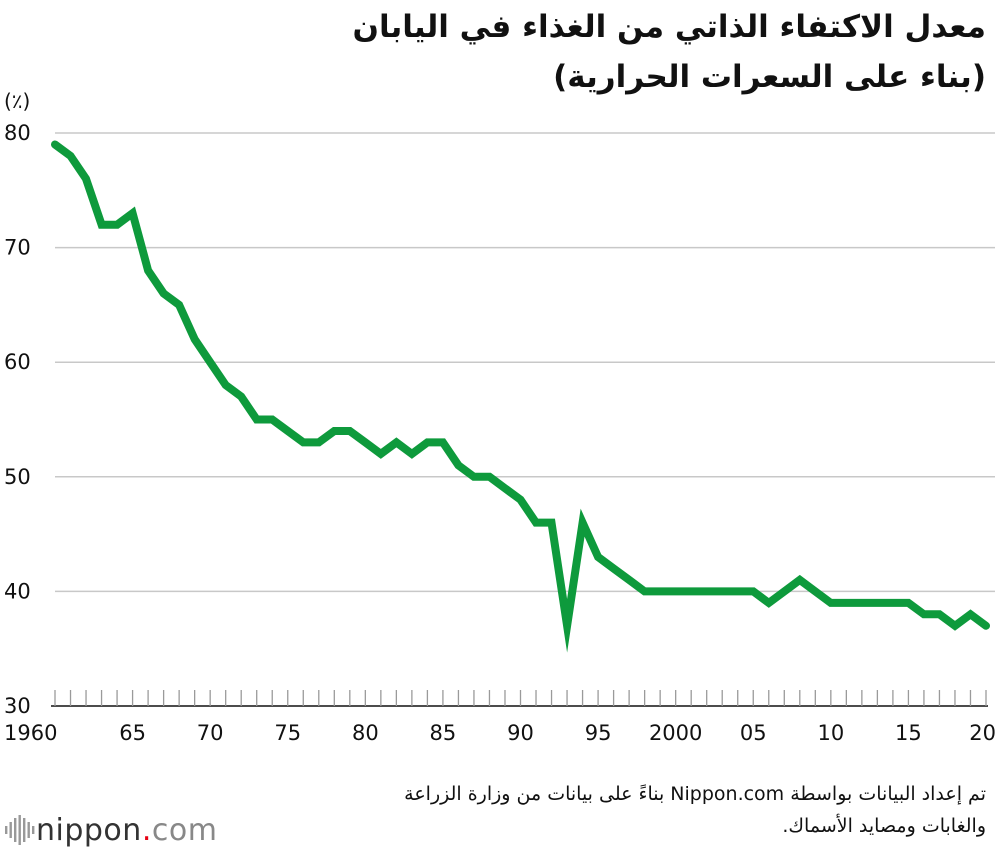 The height and width of the screenshot is (856, 1000). I want to click on nippon-logo: nippon.com, so click(110, 830).